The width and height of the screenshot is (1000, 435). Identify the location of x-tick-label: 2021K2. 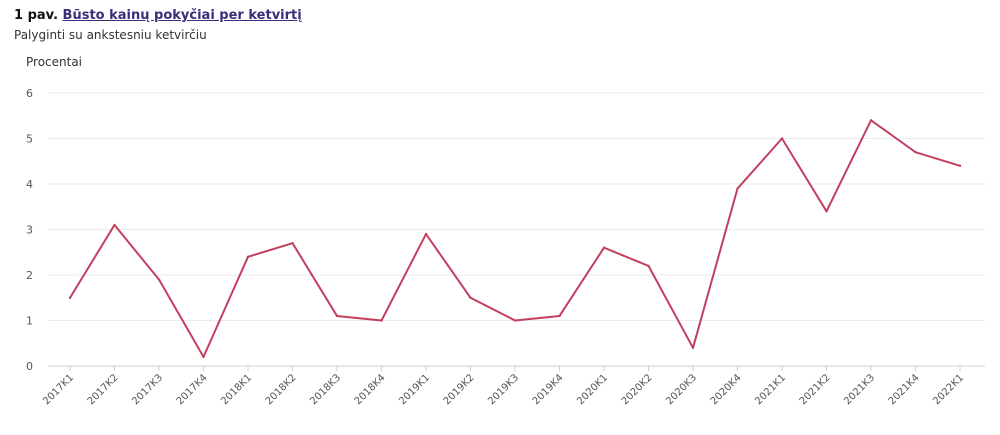
(815, 389).